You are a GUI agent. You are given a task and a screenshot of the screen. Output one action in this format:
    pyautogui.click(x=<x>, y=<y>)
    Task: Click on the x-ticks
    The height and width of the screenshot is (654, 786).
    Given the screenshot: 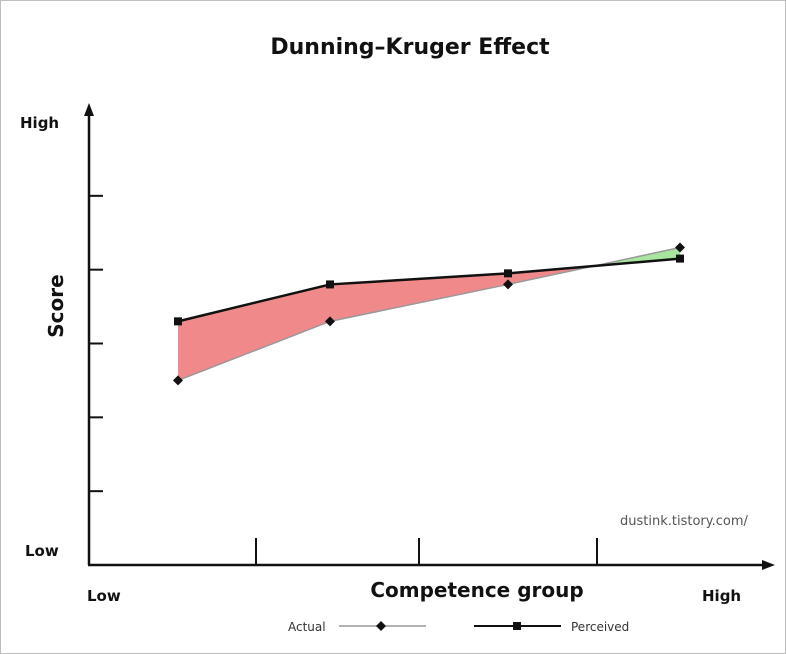 What is the action you would take?
    pyautogui.click(x=426, y=551)
    